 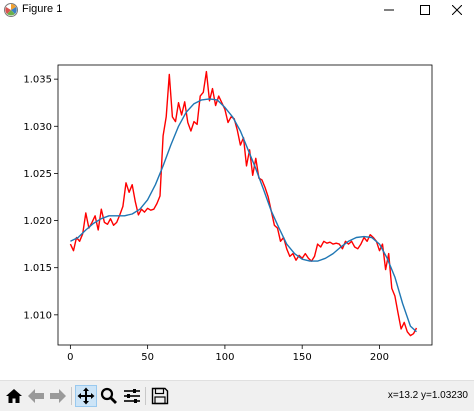 I want to click on y-tick-label: 1.030, so click(x=37, y=127).